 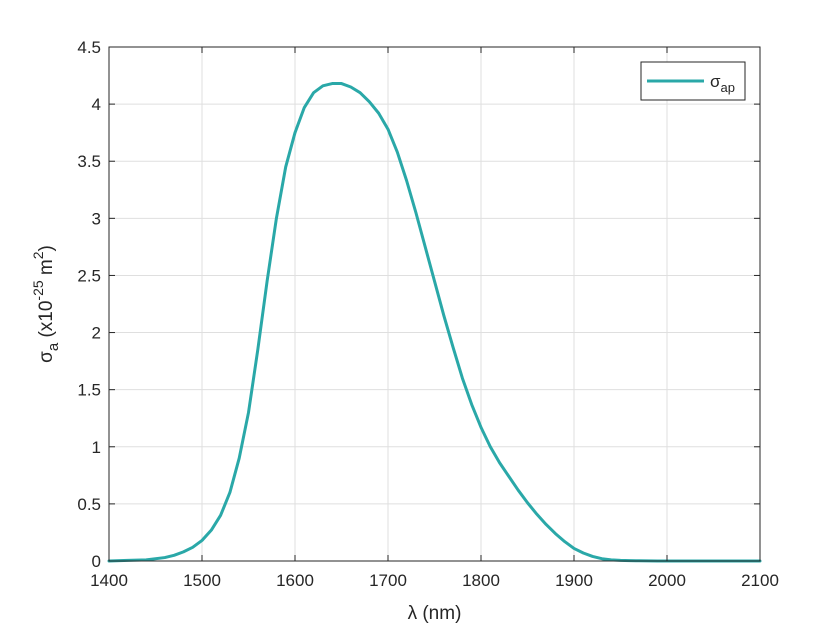 What do you see at coordinates (481, 580) in the screenshot?
I see `x-tick-label: 1800` at bounding box center [481, 580].